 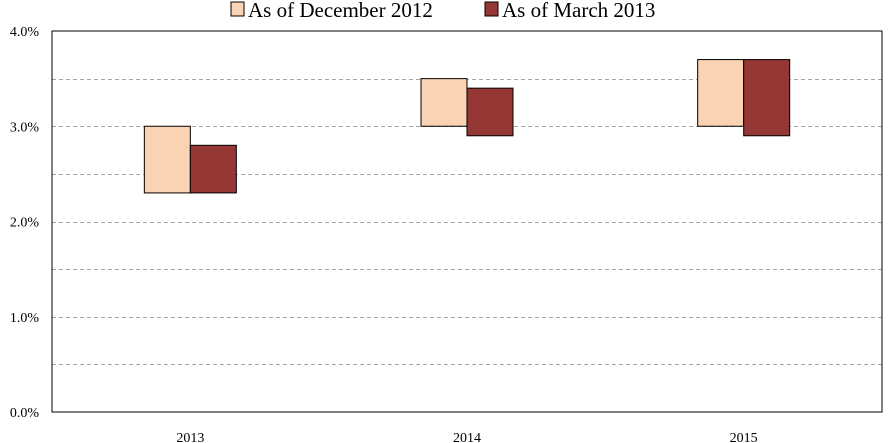 What do you see at coordinates (721, 93) in the screenshot?
I see `bar-december-2012-2015` at bounding box center [721, 93].